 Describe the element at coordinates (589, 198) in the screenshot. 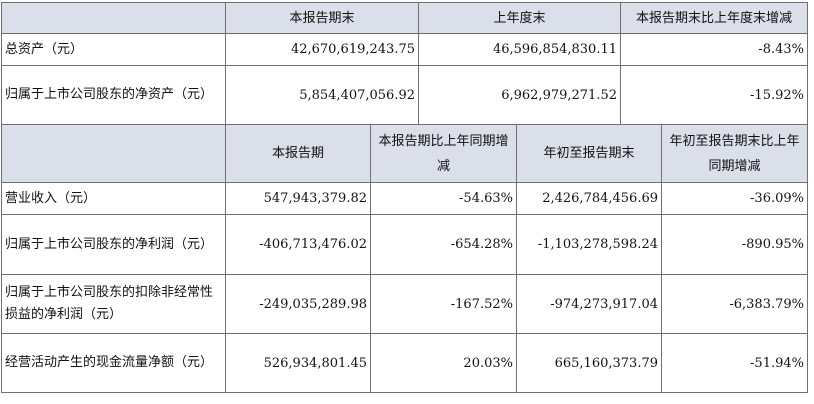

I see `value-ytd: 2,426,784,456.69` at that location.